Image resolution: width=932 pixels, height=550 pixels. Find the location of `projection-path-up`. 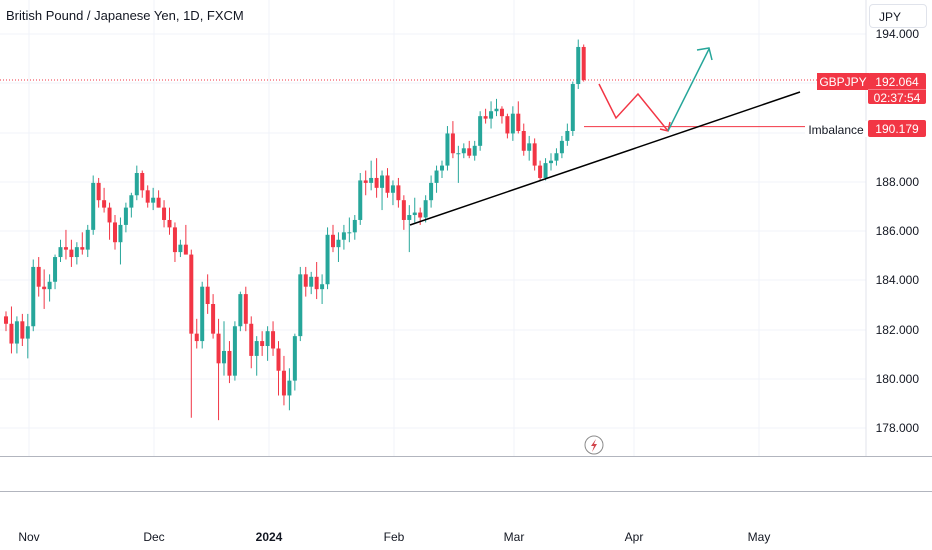

projection-path-up is located at coordinates (688, 90).